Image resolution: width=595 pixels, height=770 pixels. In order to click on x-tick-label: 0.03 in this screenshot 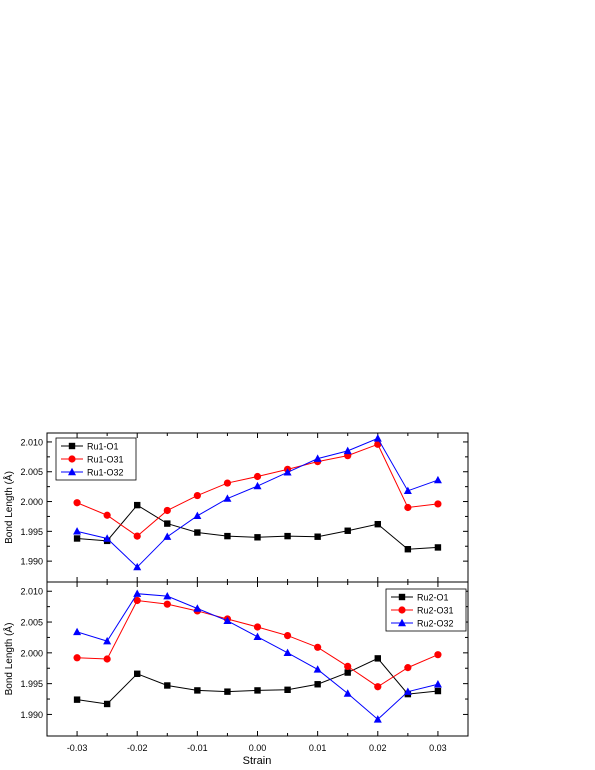, I will do `click(438, 748)`.